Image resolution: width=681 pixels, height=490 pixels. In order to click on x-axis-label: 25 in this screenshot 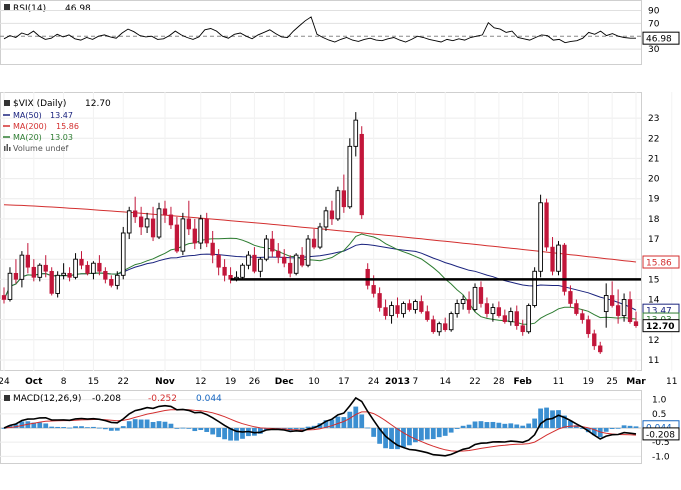, I will do `click(611, 382)`.